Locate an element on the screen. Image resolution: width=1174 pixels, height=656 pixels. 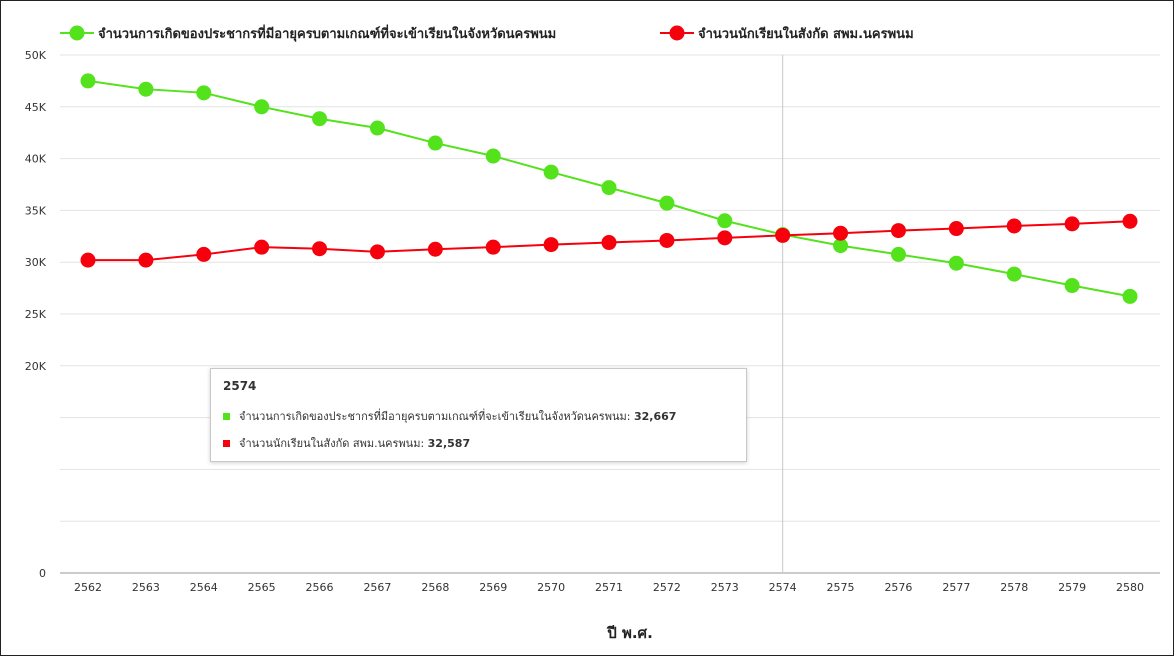
y-tick-label: 30K is located at coordinates (36, 262).